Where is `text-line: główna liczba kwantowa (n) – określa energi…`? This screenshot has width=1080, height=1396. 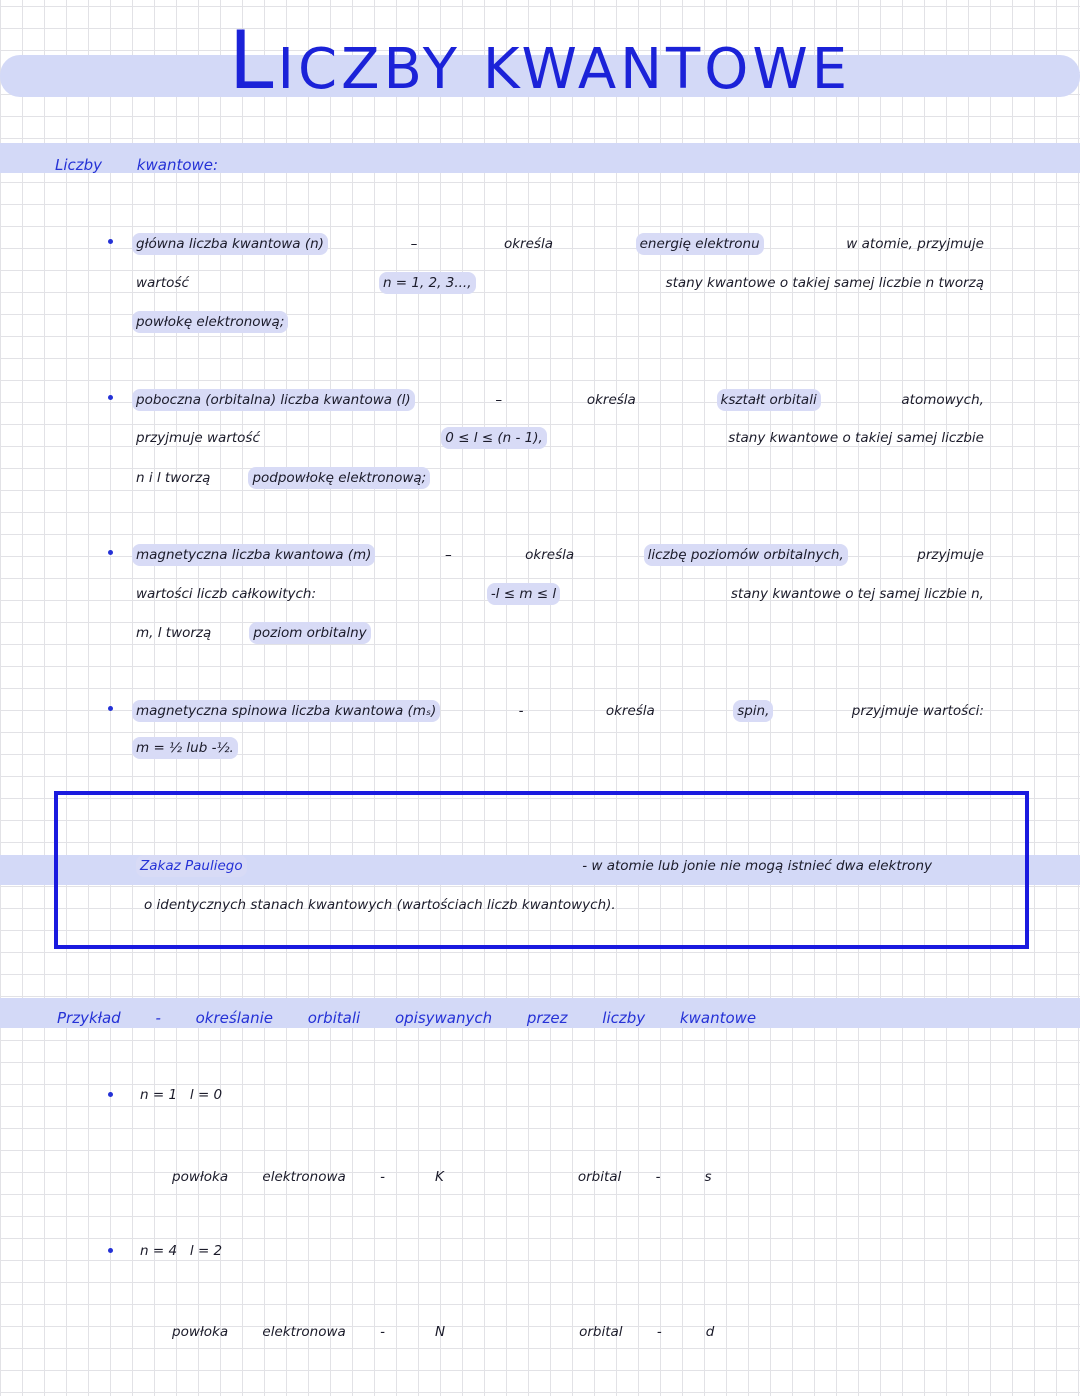 text-line: główna liczba kwantowa (n) – określa energi… is located at coordinates (560, 244).